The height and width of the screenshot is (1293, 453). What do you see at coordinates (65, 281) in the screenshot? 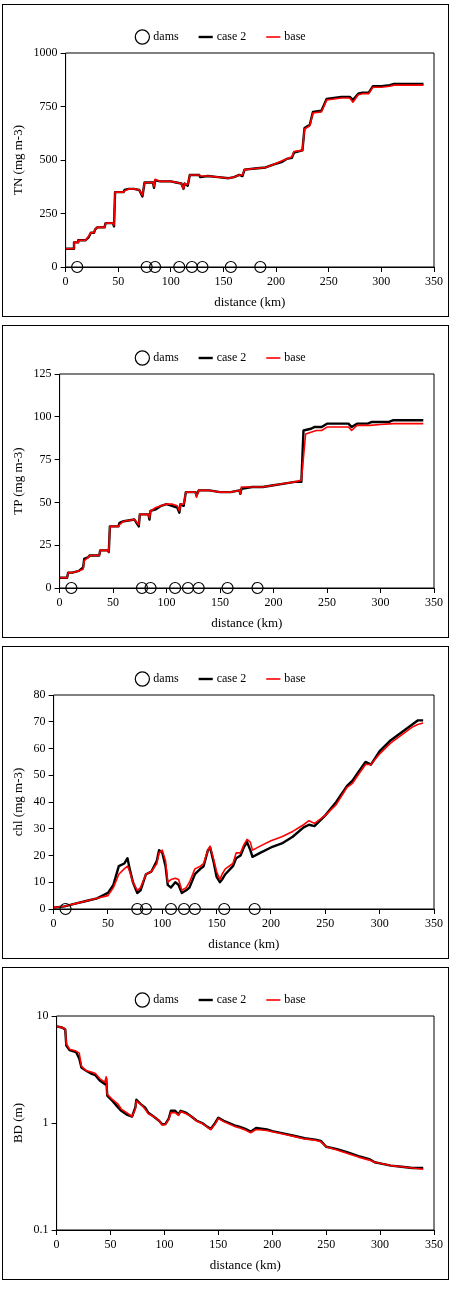
I see `x-tick-label: 0` at bounding box center [65, 281].